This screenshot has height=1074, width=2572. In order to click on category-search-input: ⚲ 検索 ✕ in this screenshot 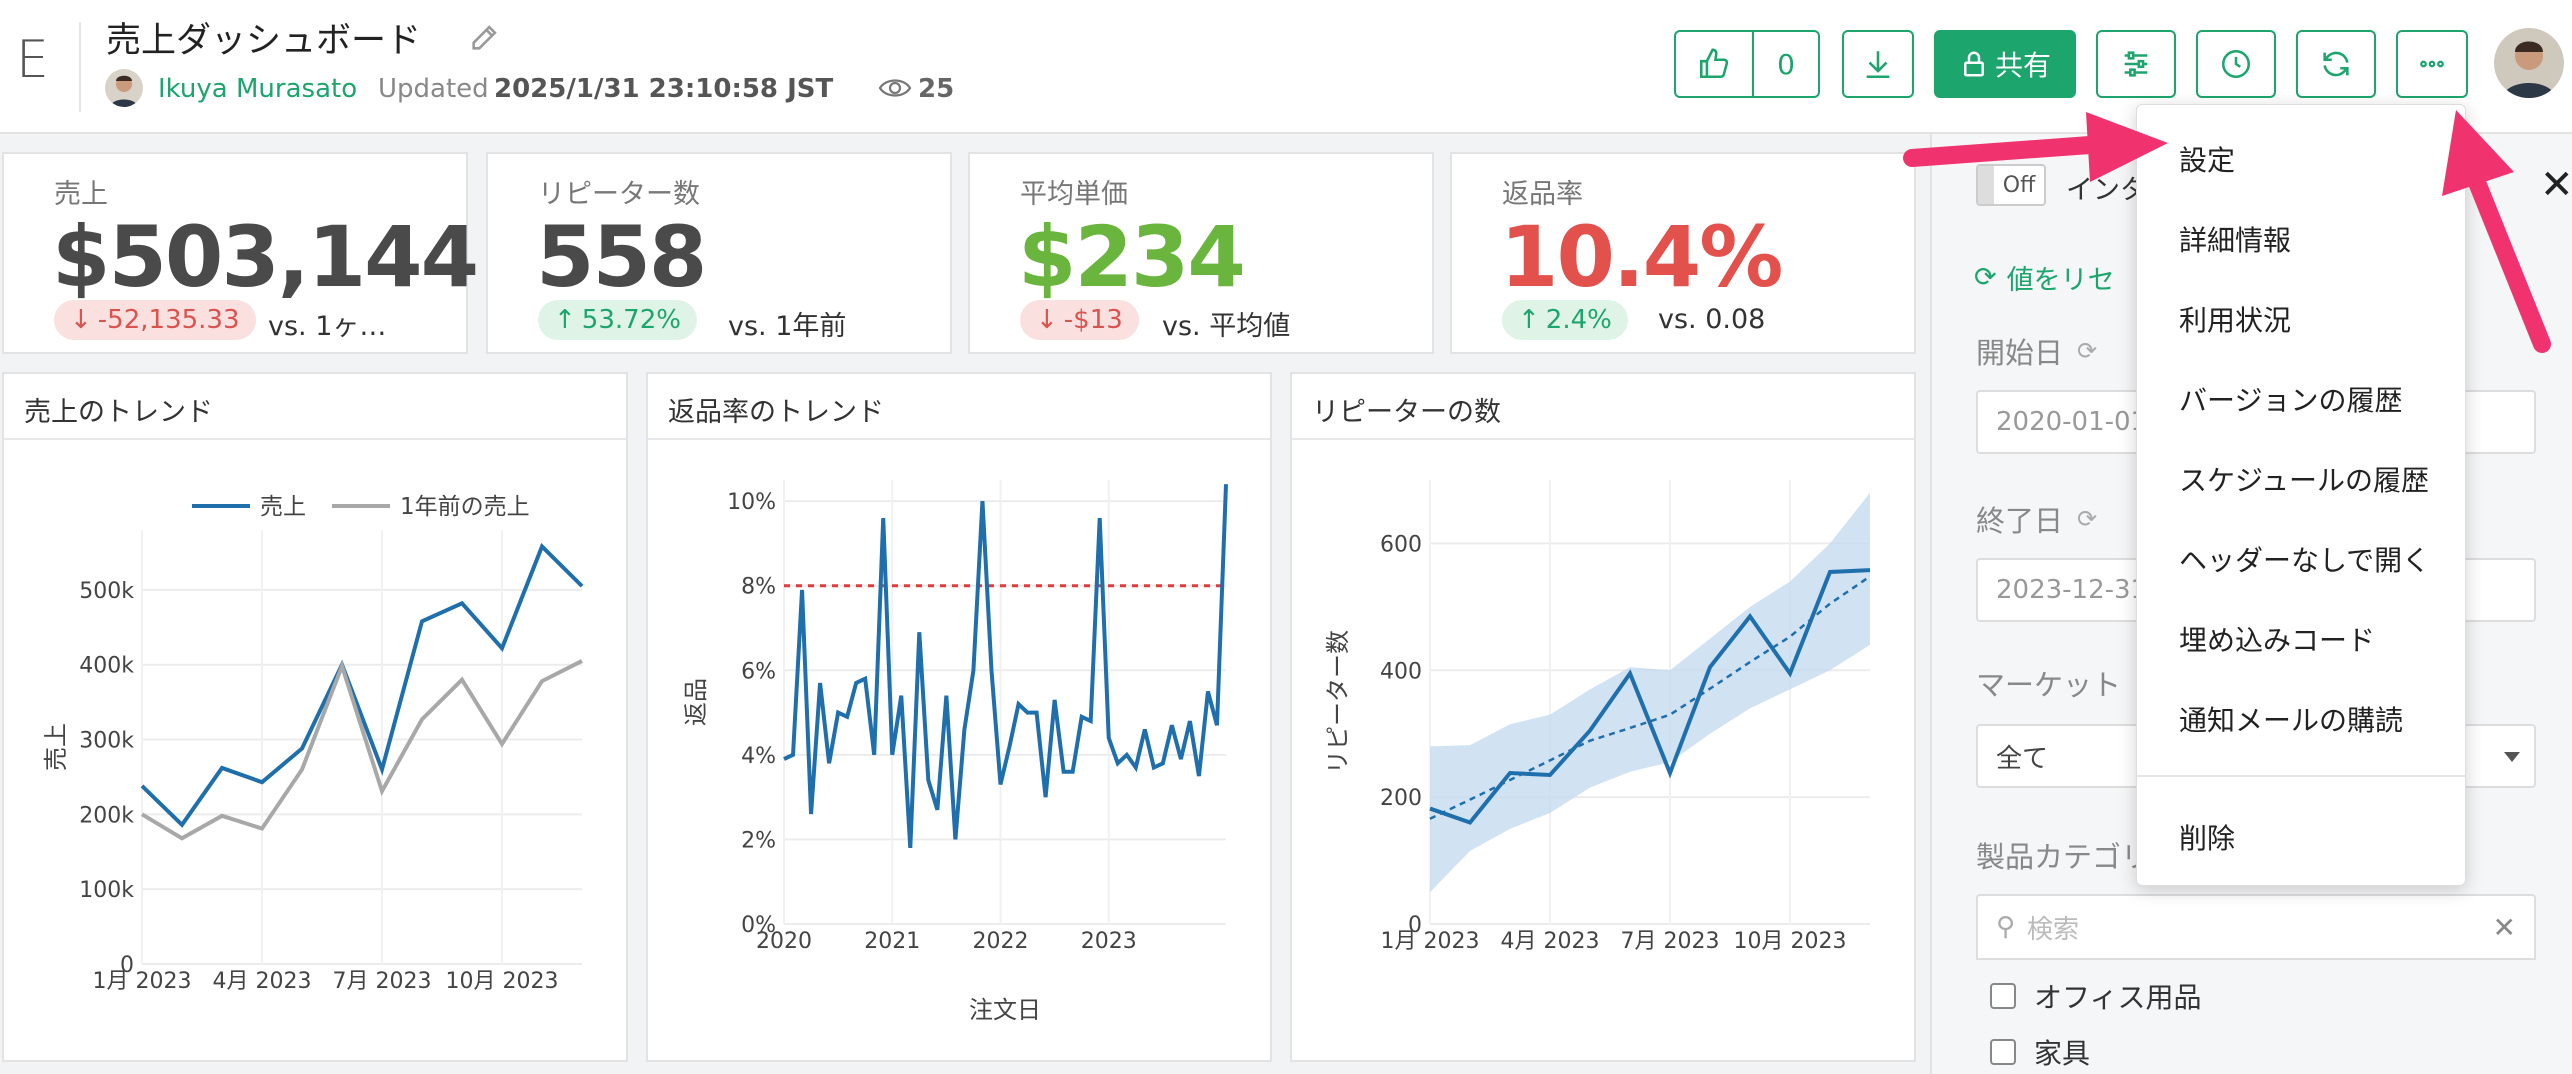, I will do `click(2256, 927)`.